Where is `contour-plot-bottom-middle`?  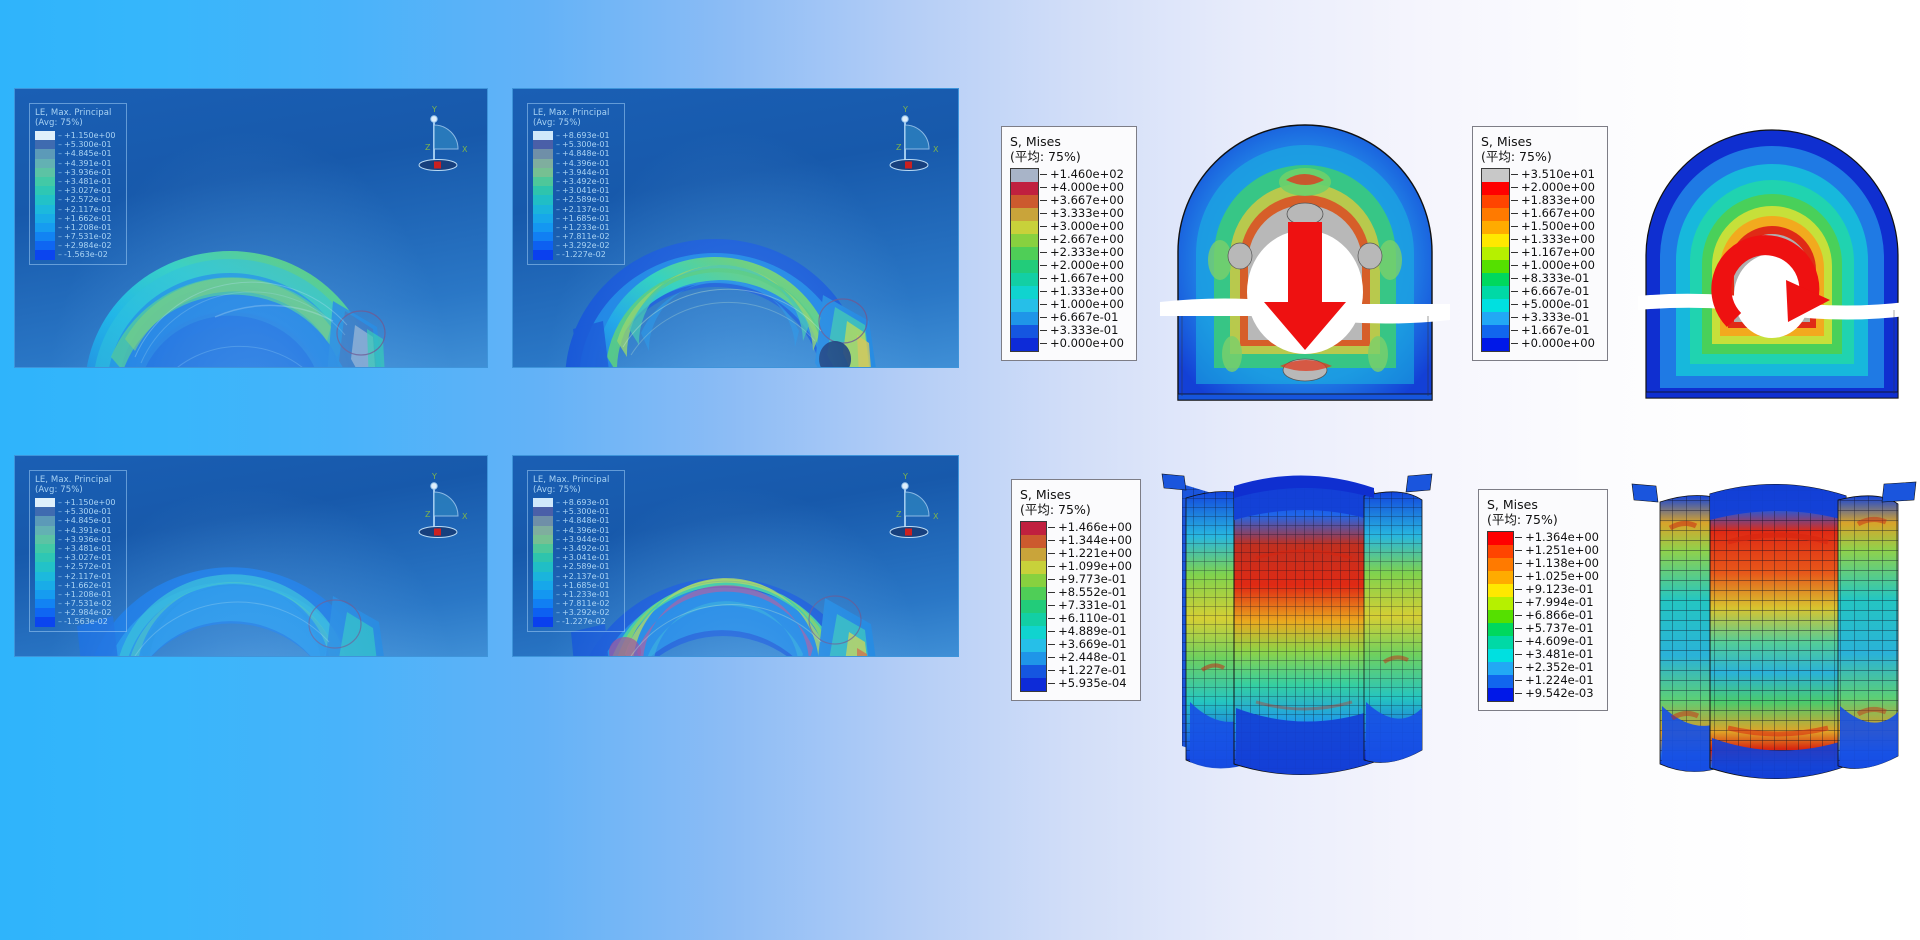
contour-plot-bottom-middle is located at coordinates (723, 616).